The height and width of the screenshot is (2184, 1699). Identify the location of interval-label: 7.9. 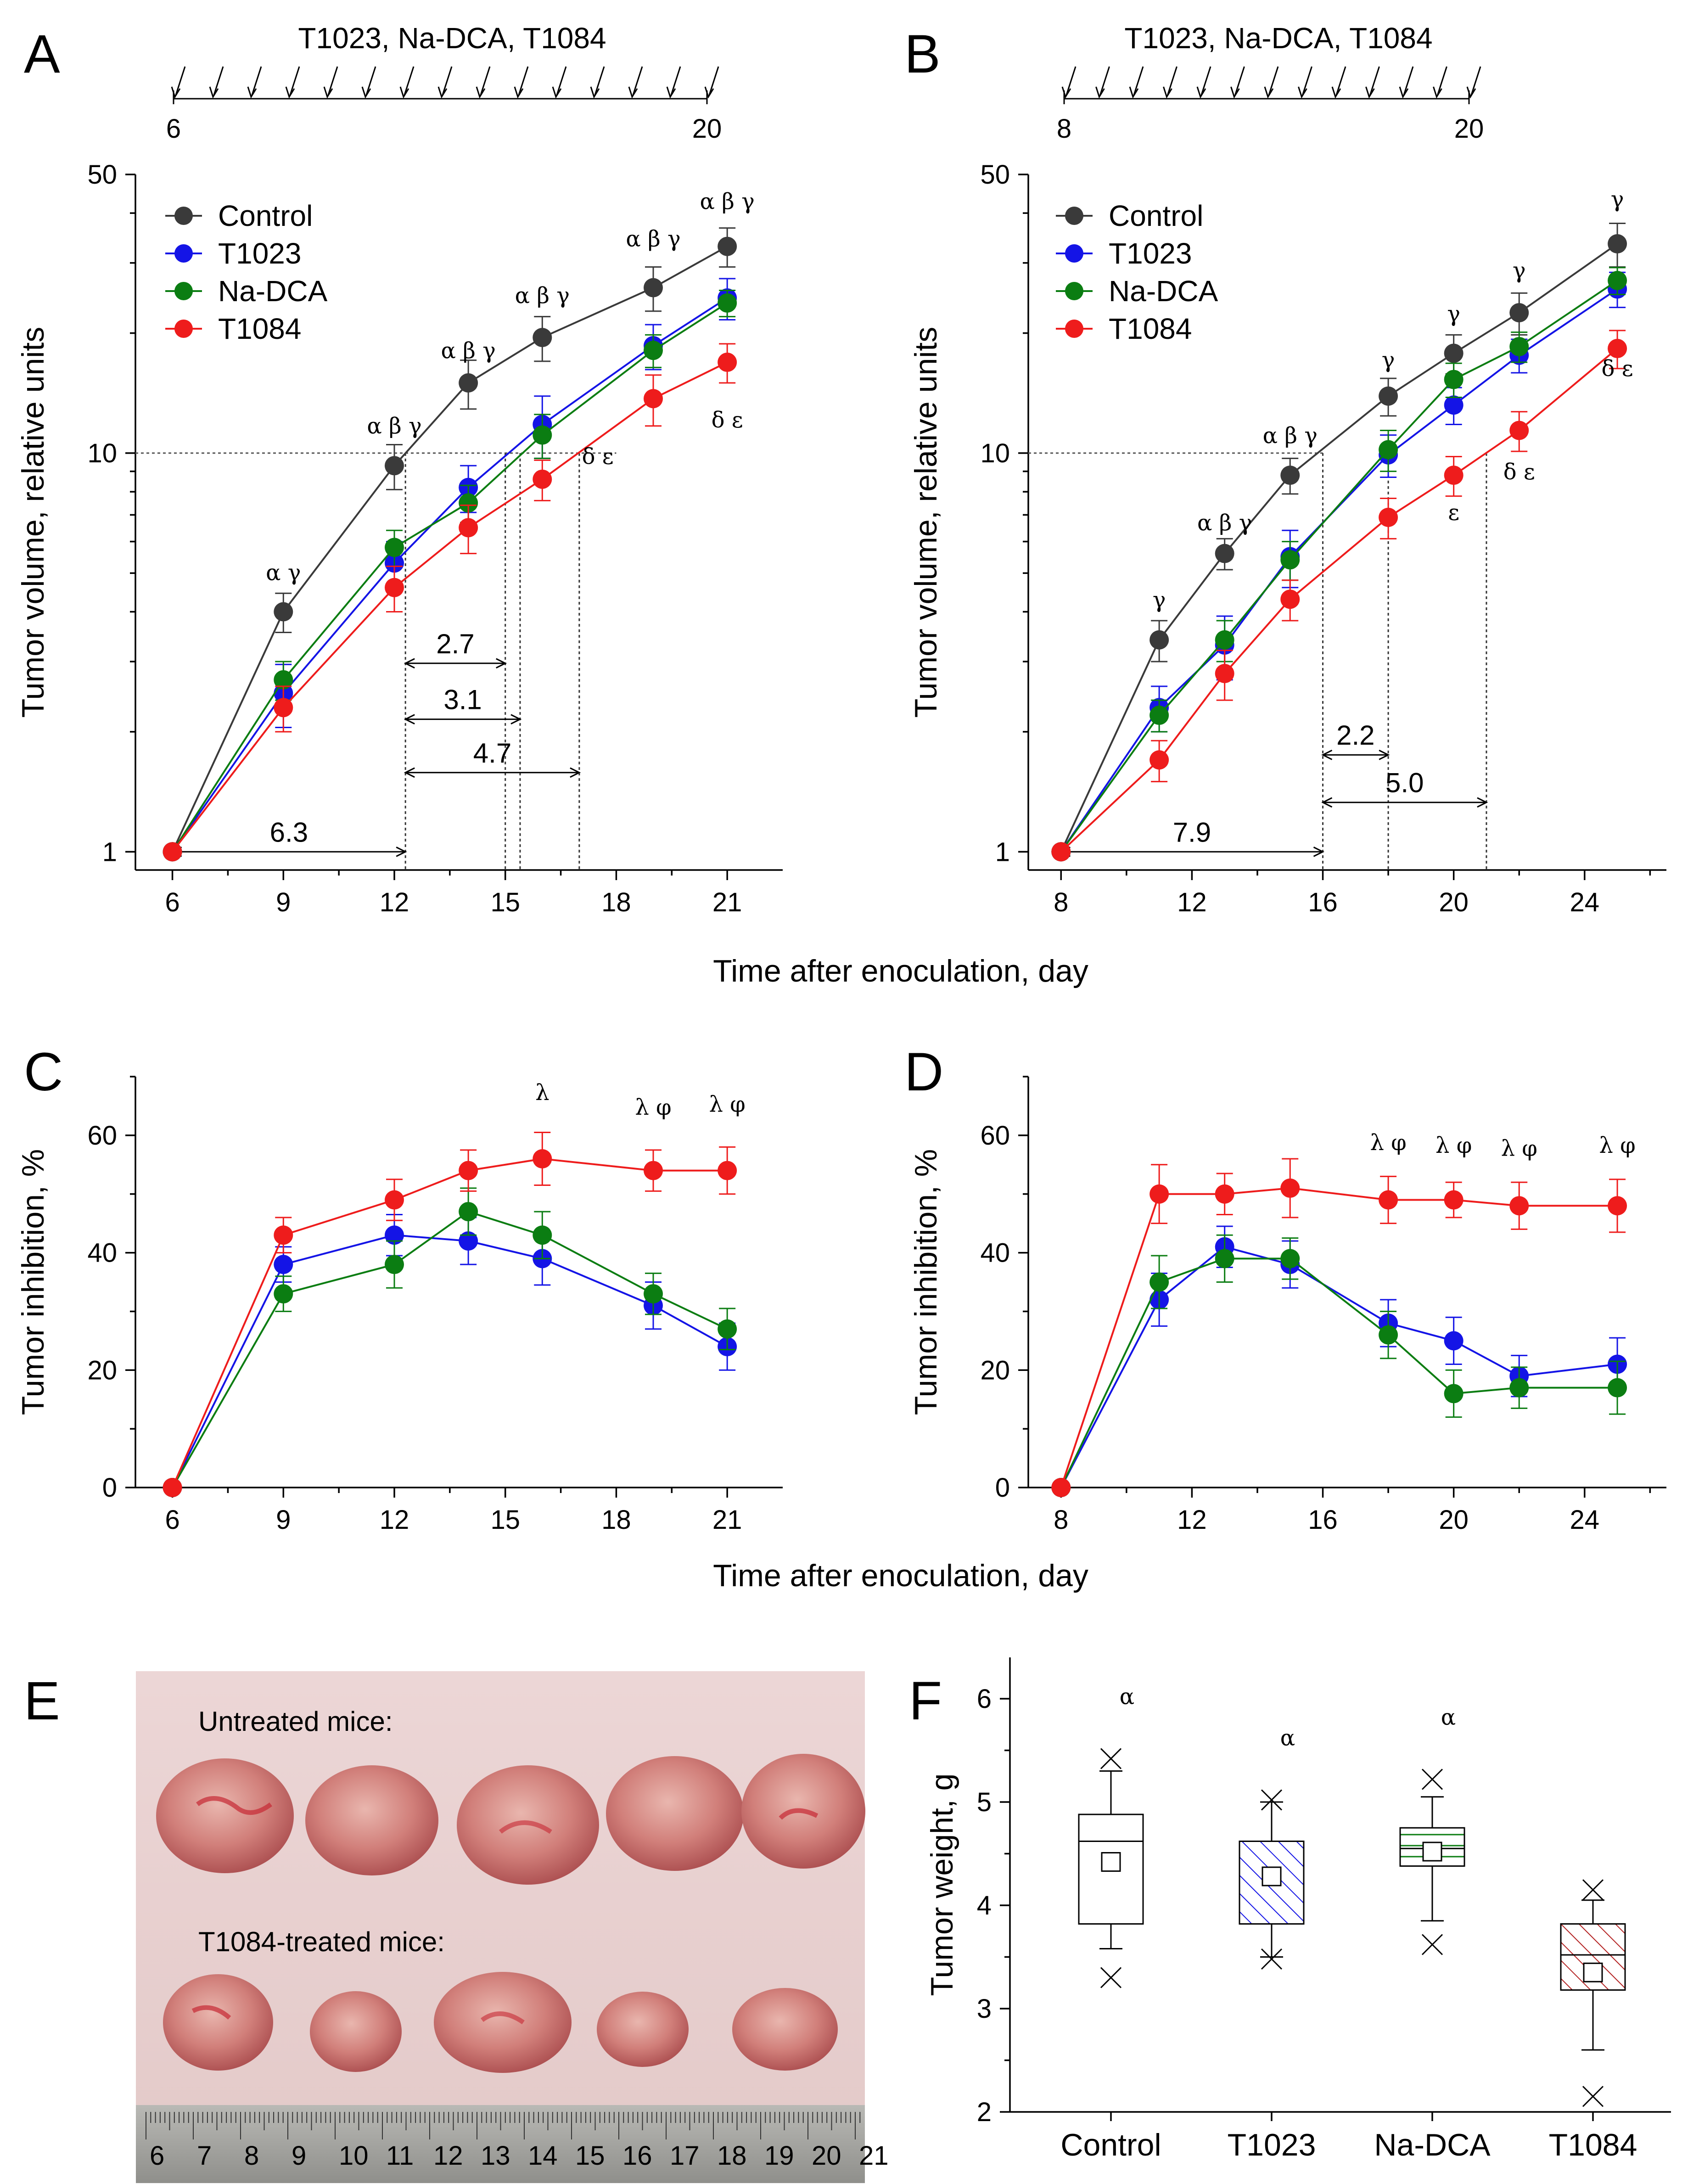
(1192, 832).